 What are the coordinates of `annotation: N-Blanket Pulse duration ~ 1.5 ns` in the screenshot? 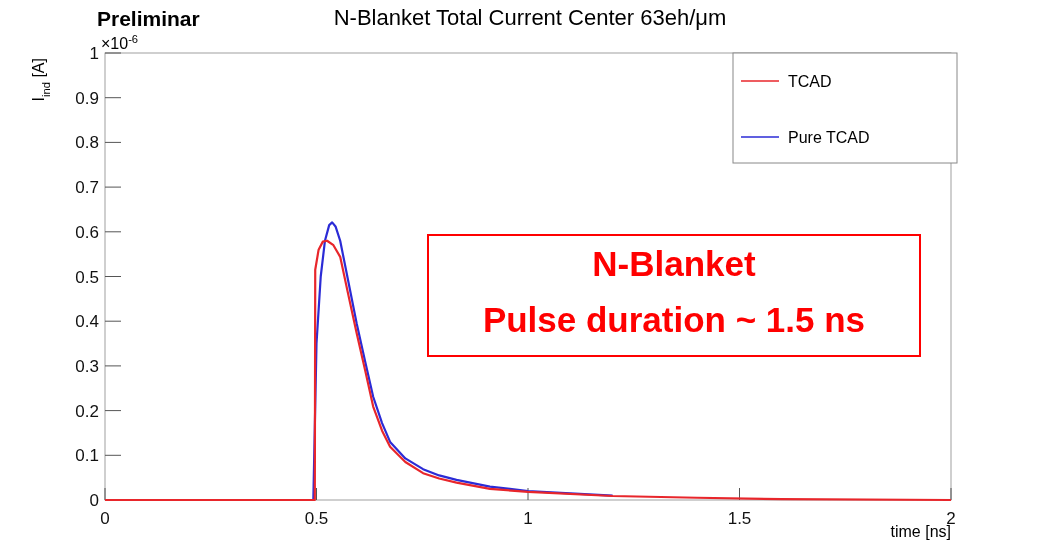 It's located at (674, 291).